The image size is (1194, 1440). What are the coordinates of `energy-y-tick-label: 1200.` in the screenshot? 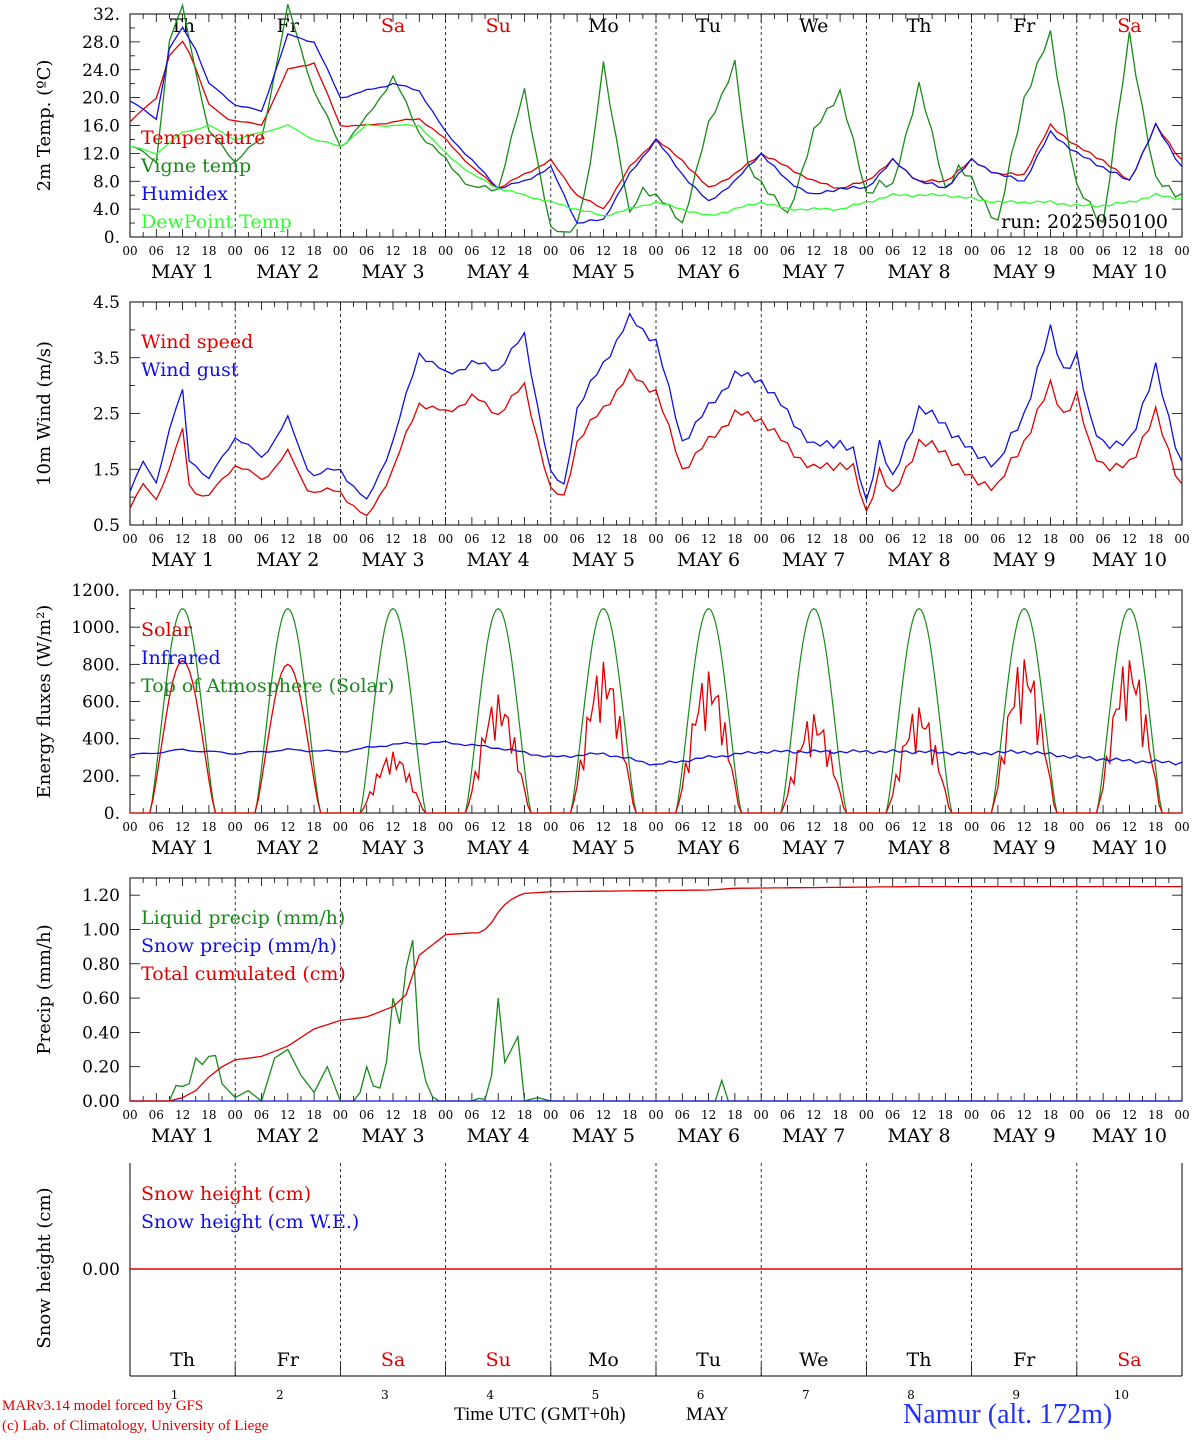 It's located at (95, 591).